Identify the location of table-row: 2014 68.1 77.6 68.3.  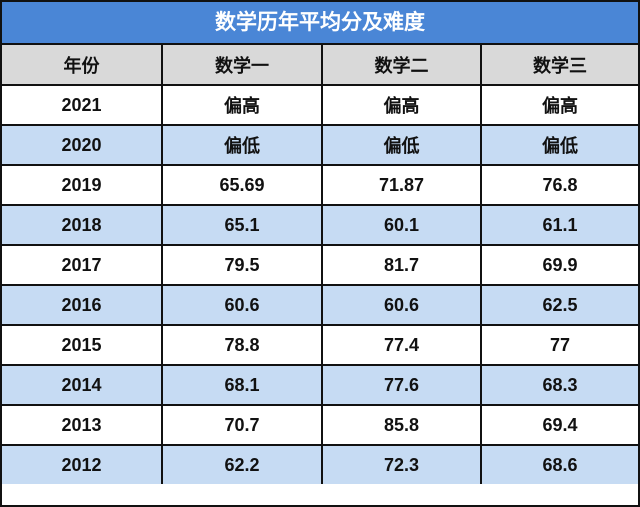
(320, 385).